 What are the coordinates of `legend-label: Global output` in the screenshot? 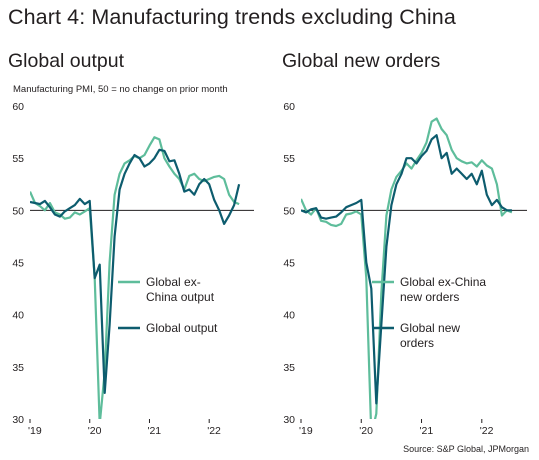 It's located at (182, 328).